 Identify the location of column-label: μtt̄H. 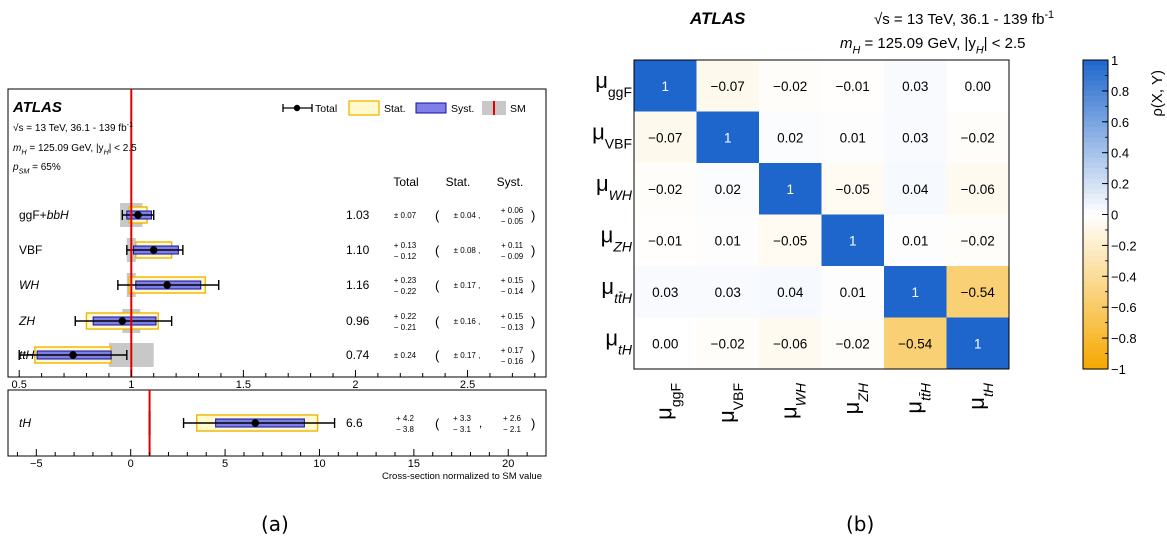
(917, 397).